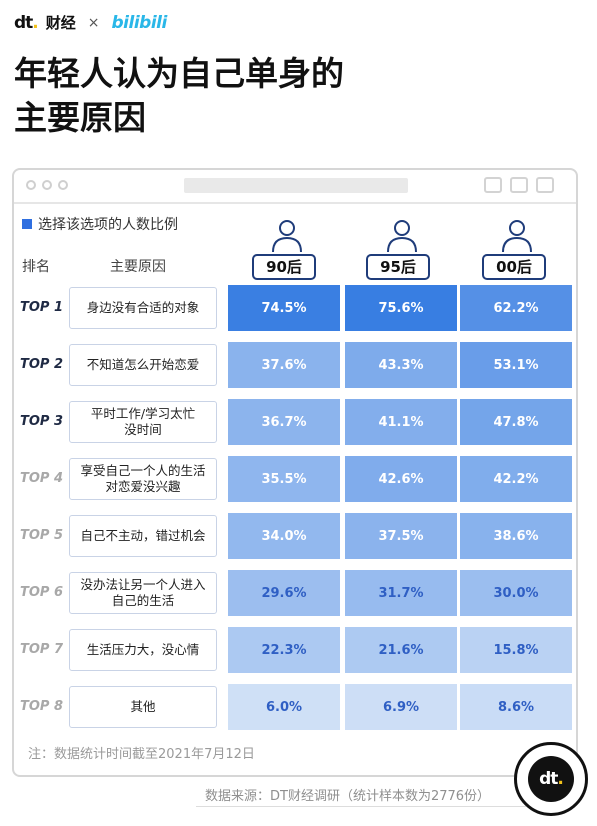 Image resolution: width=597 pixels, height=826 pixels. What do you see at coordinates (401, 593) in the screenshot?
I see `value-cell: 31.7%` at bounding box center [401, 593].